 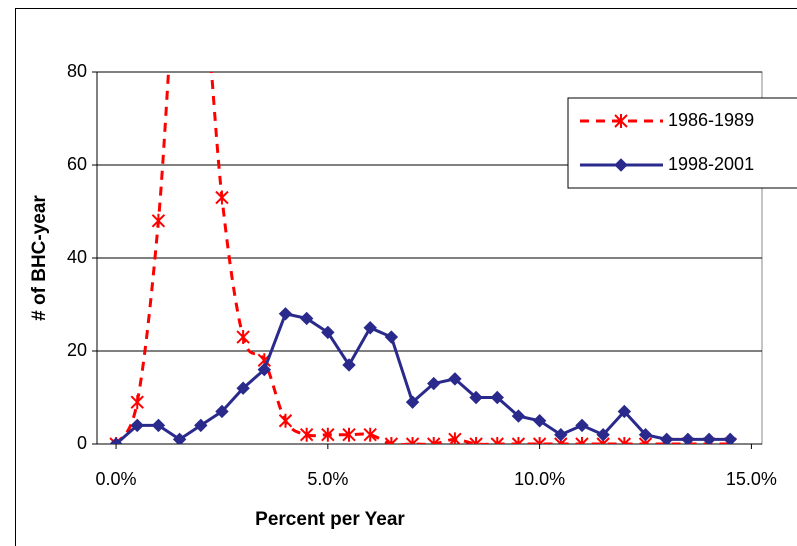 I want to click on x-tick-label: 0.0%, so click(x=116, y=479).